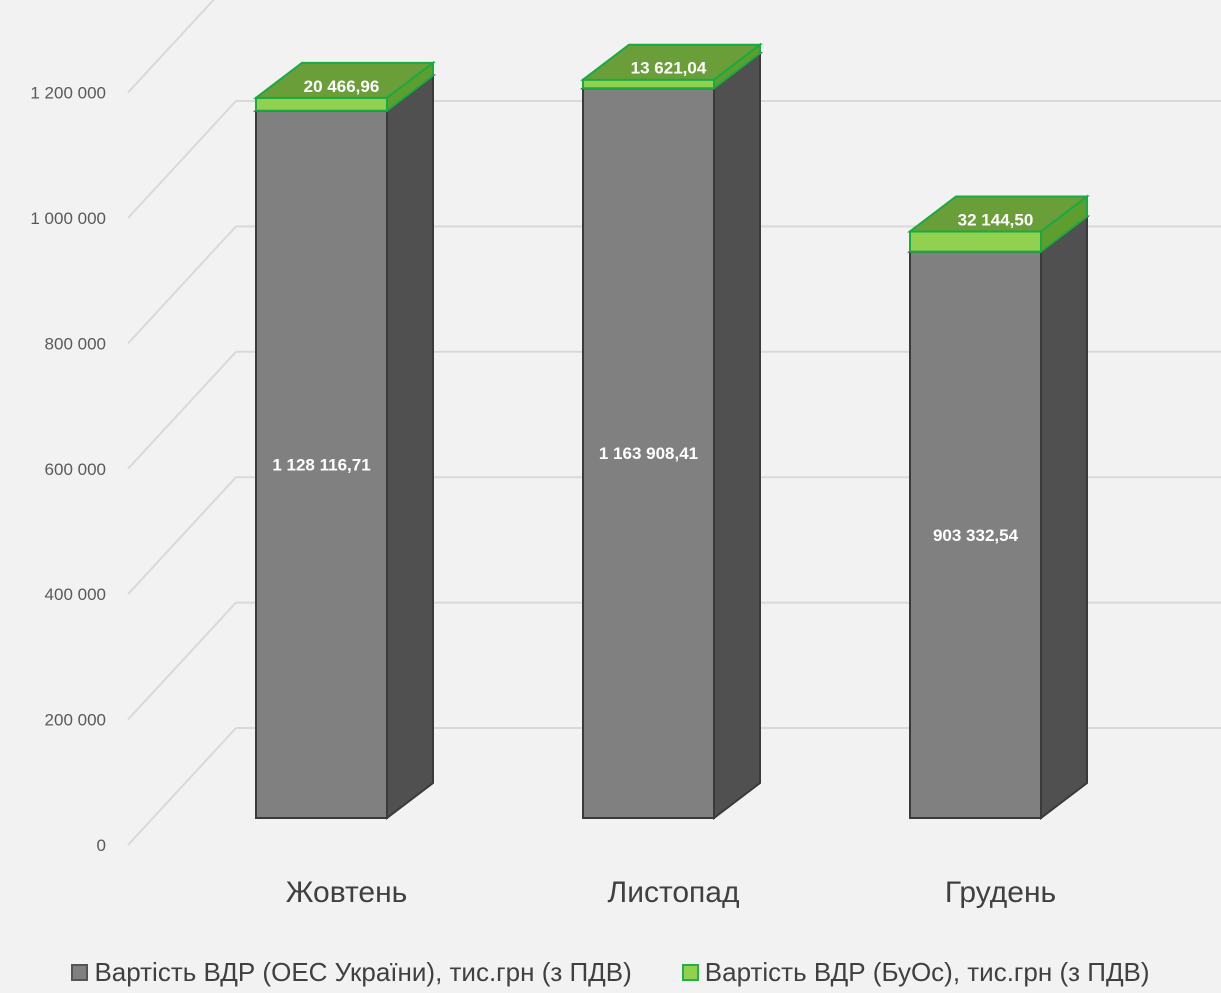 The height and width of the screenshot is (993, 1221). What do you see at coordinates (80, 972) in the screenshot?
I see `legend-swatch-gray` at bounding box center [80, 972].